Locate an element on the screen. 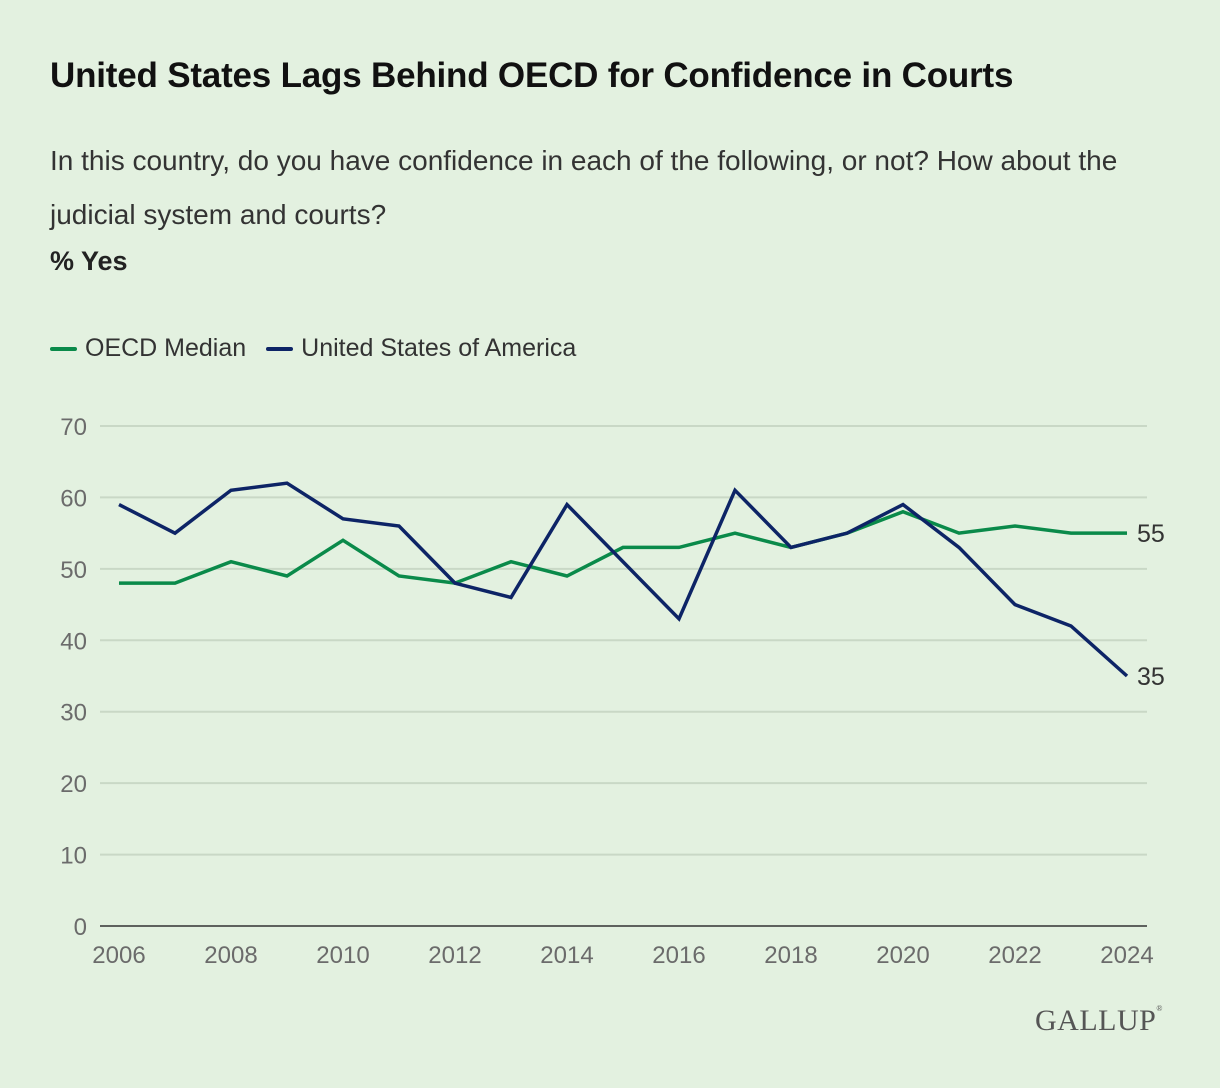  legend-swatch-oecd is located at coordinates (63, 348).